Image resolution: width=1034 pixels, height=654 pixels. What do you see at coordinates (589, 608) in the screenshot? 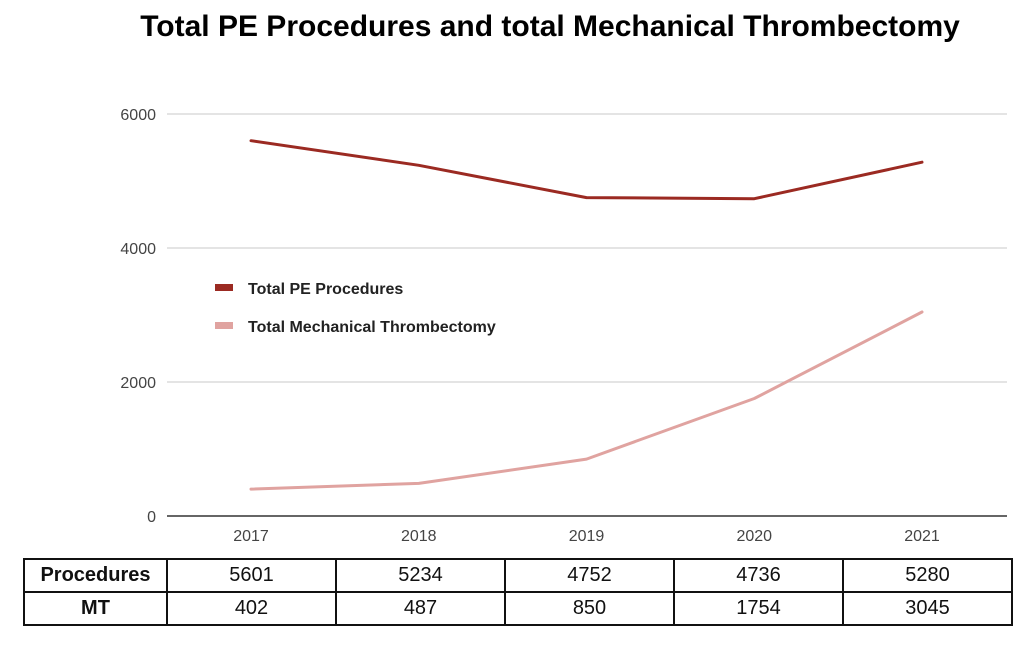
I see `table-cell: 850` at bounding box center [589, 608].